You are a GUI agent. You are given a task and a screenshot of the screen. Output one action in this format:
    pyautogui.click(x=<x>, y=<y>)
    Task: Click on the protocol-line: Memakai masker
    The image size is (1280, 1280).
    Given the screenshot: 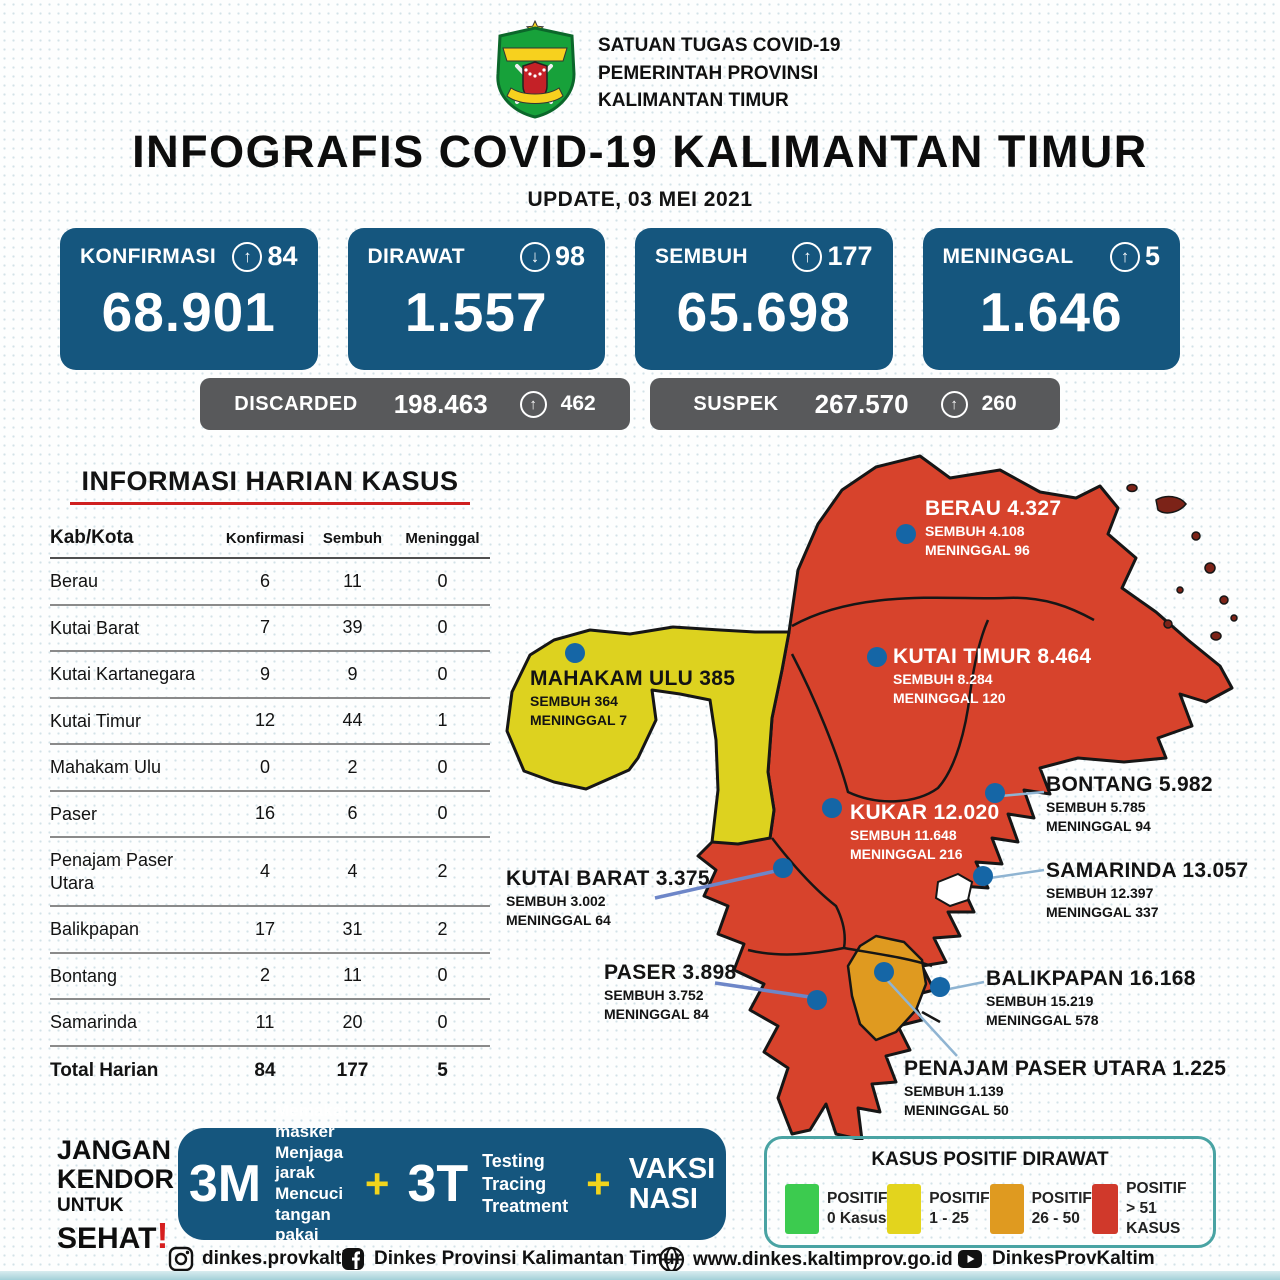 What is the action you would take?
    pyautogui.click(x=311, y=1121)
    